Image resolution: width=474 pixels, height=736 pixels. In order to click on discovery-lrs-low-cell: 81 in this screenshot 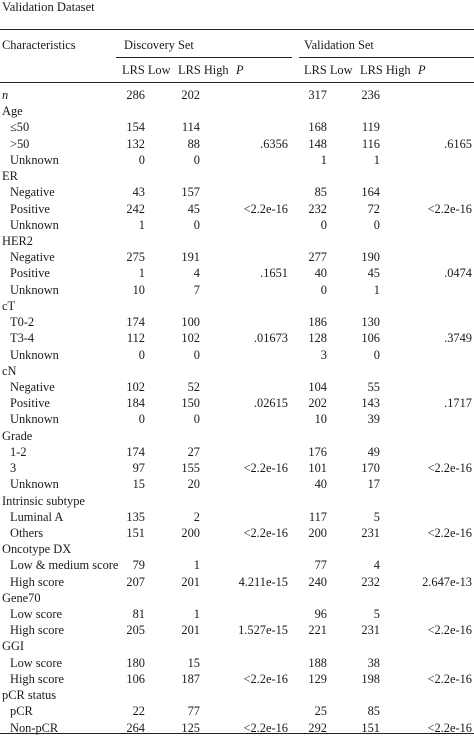, I will do `click(138, 614)`.